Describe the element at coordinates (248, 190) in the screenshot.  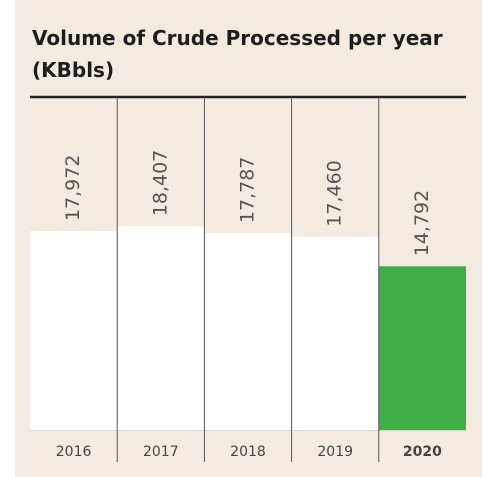
I see `value-label: 17,787` at that location.